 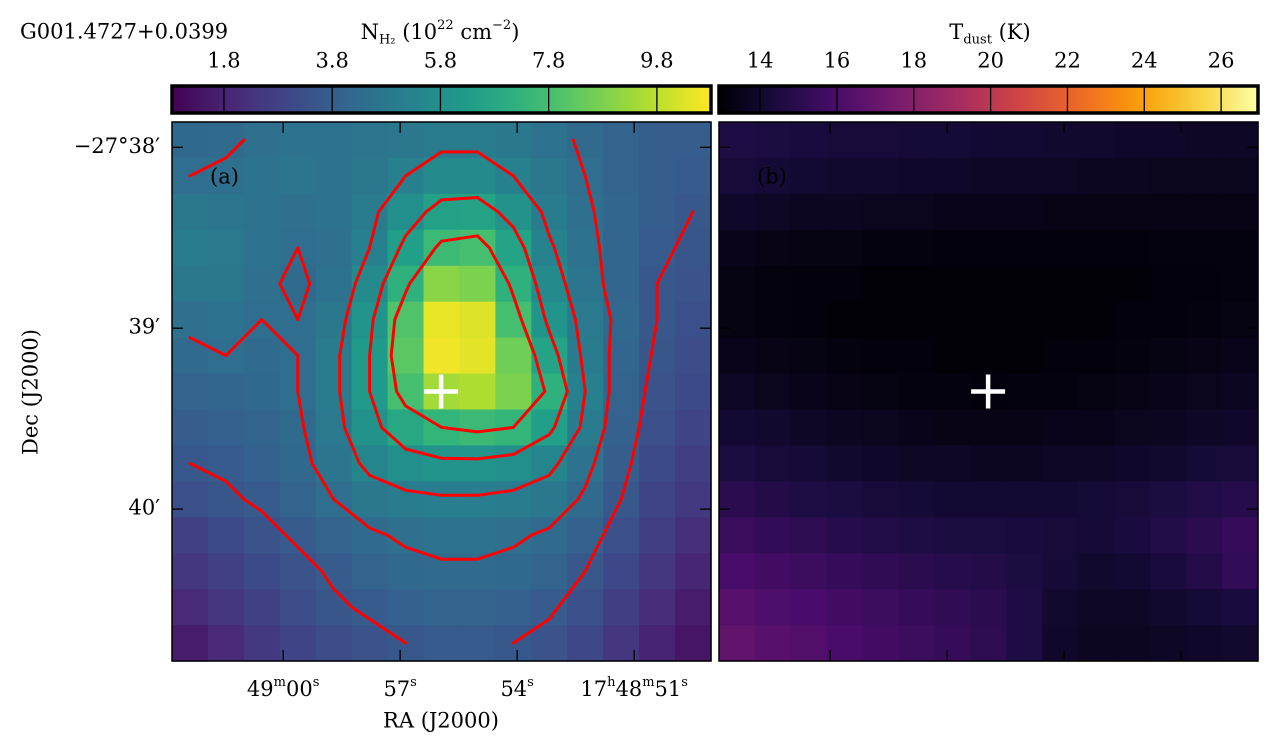 I want to click on x-tick-label-part: s, so click(x=413, y=682).